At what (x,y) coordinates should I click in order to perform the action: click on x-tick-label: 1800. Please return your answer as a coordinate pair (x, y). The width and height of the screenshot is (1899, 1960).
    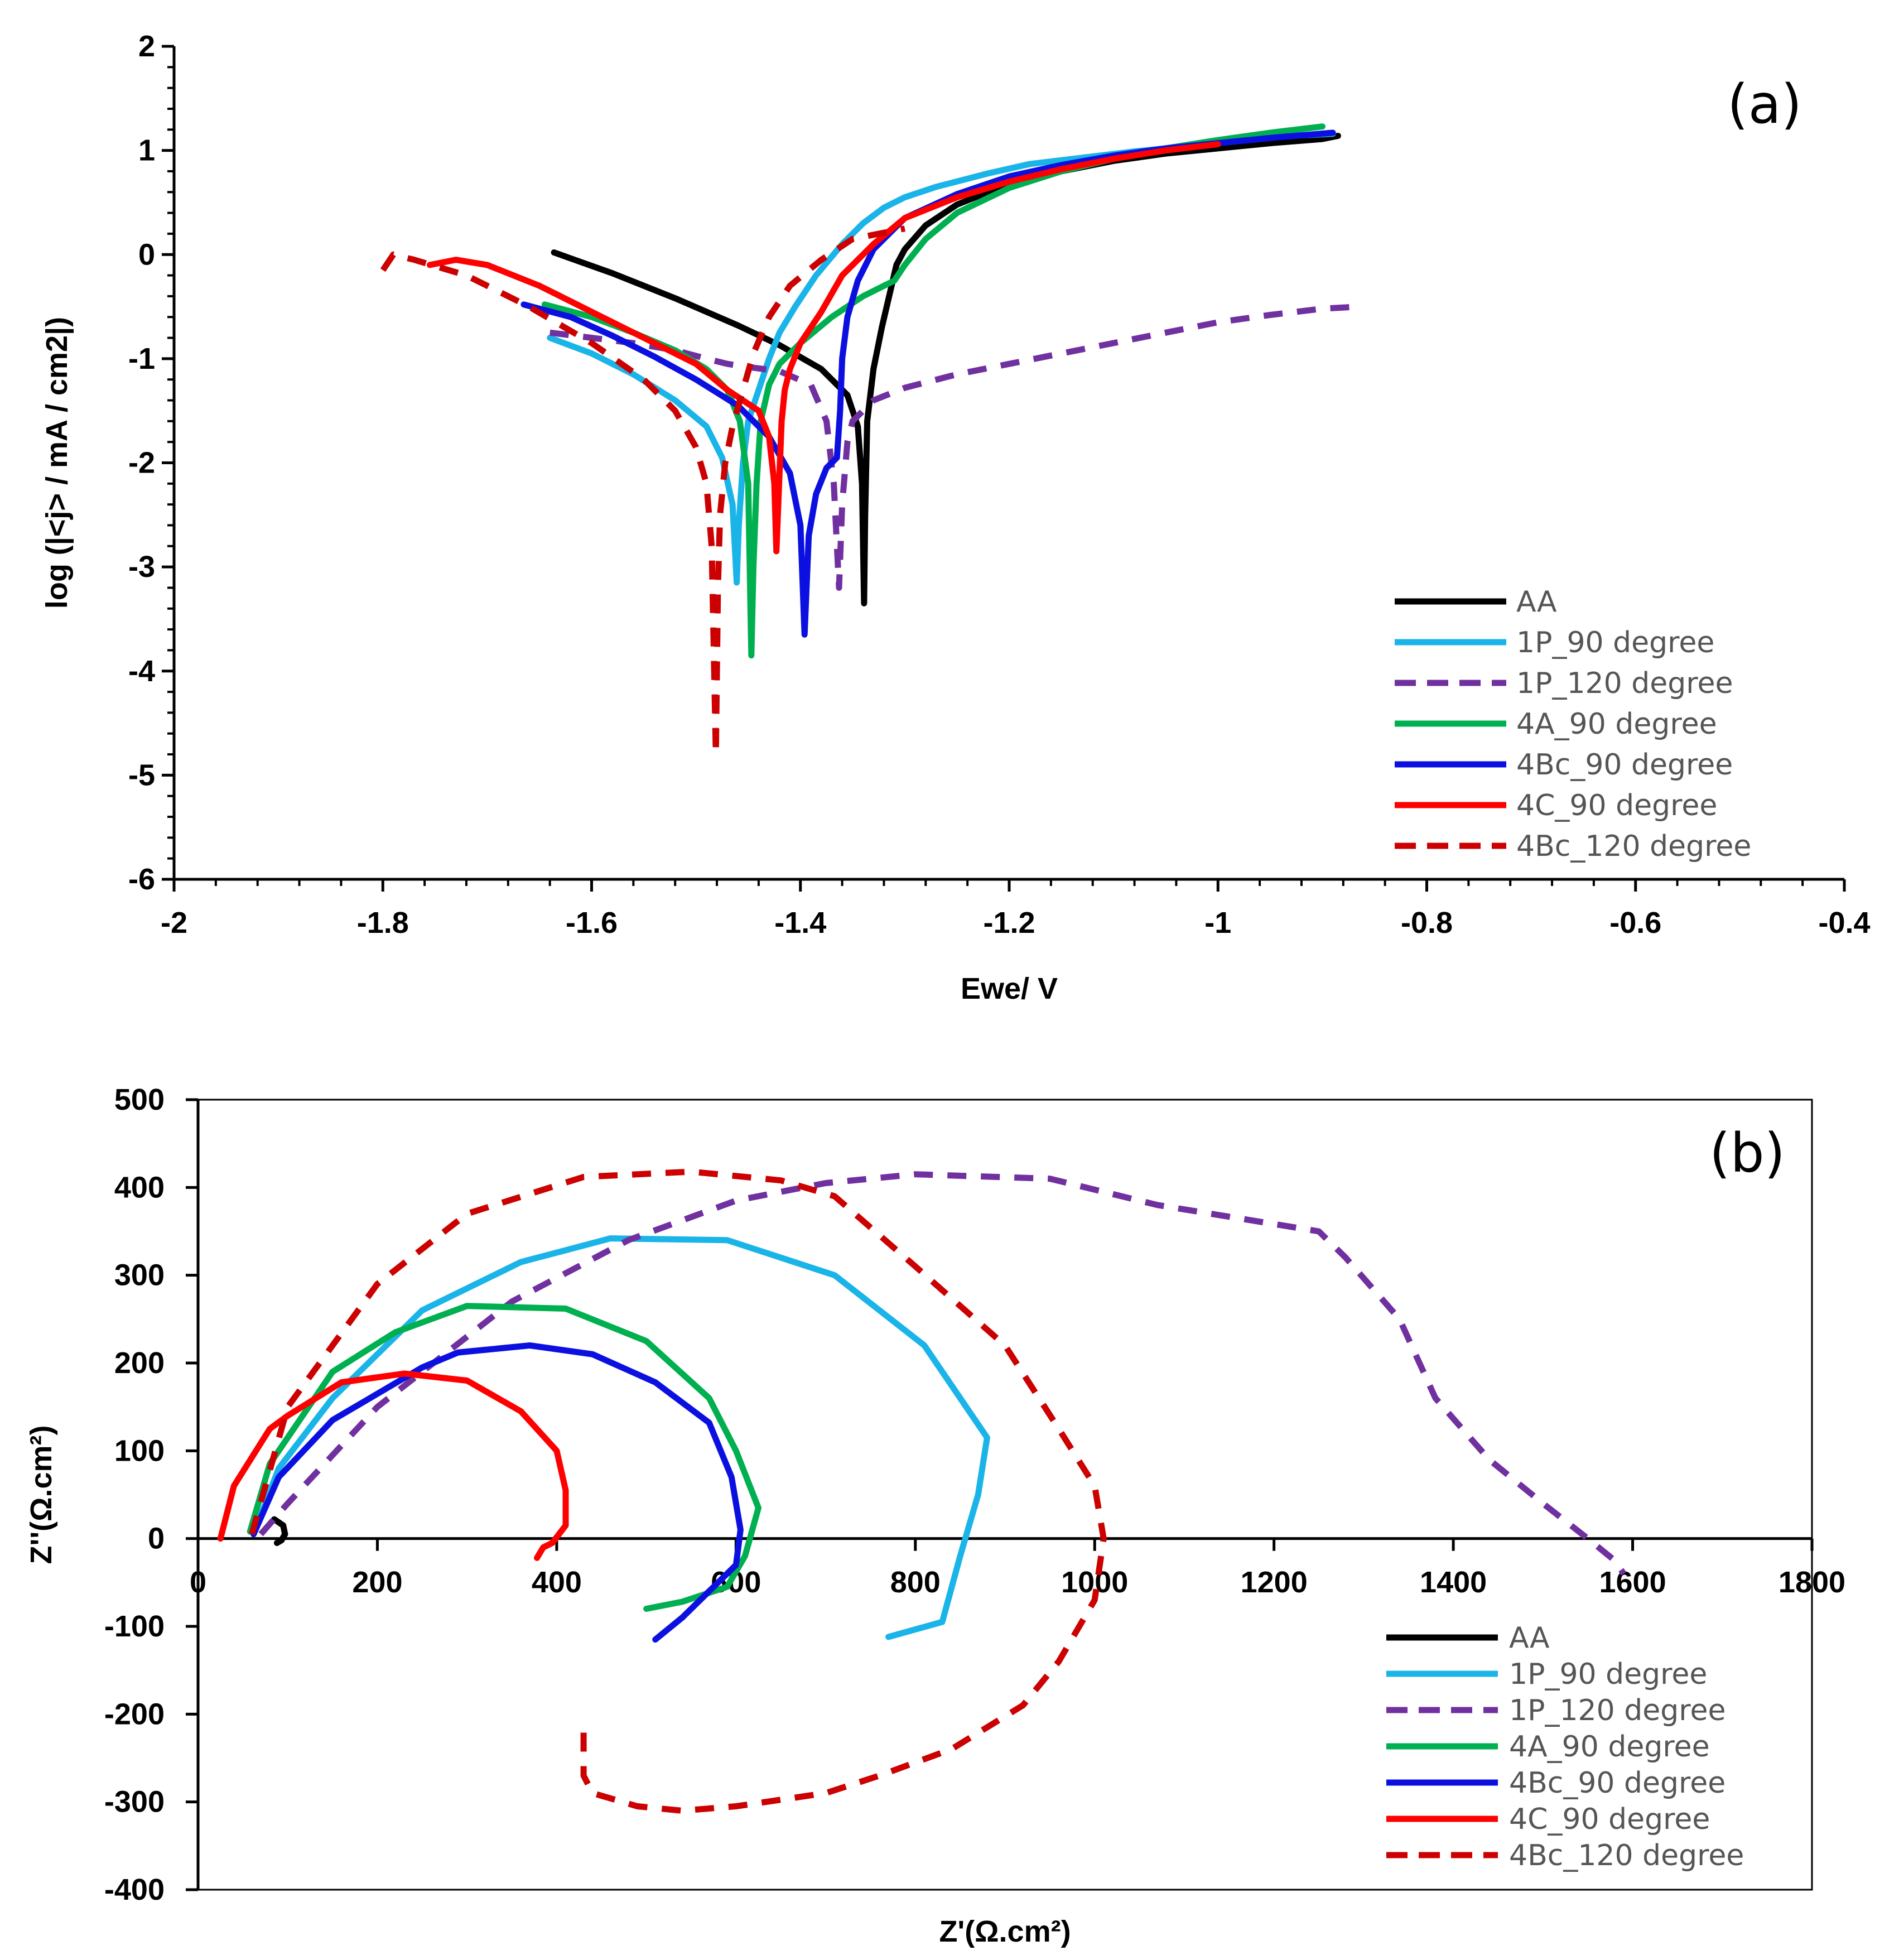
    Looking at the image, I should click on (1811, 1582).